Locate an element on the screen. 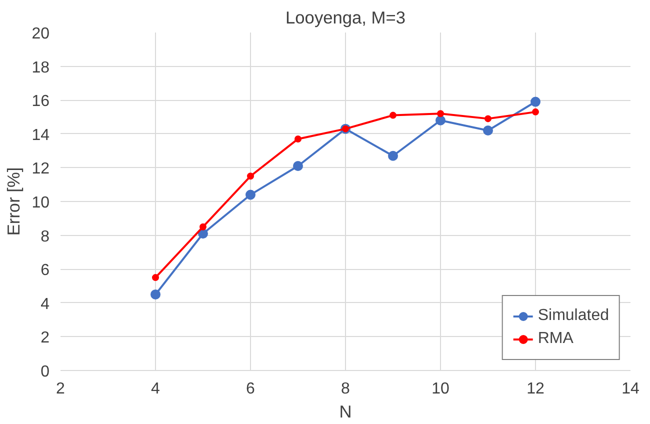 Image resolution: width=650 pixels, height=424 pixels. x-tick-label: 12 is located at coordinates (535, 389).